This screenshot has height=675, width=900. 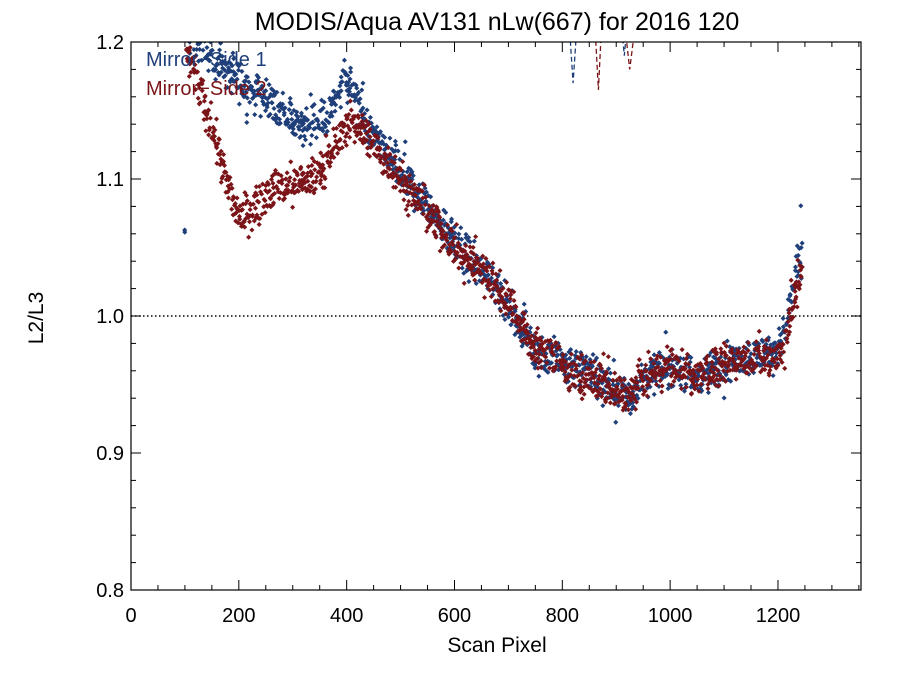 What do you see at coordinates (206, 74) in the screenshot?
I see `legend: Mirror−Side 1 Mirror−Side 2` at bounding box center [206, 74].